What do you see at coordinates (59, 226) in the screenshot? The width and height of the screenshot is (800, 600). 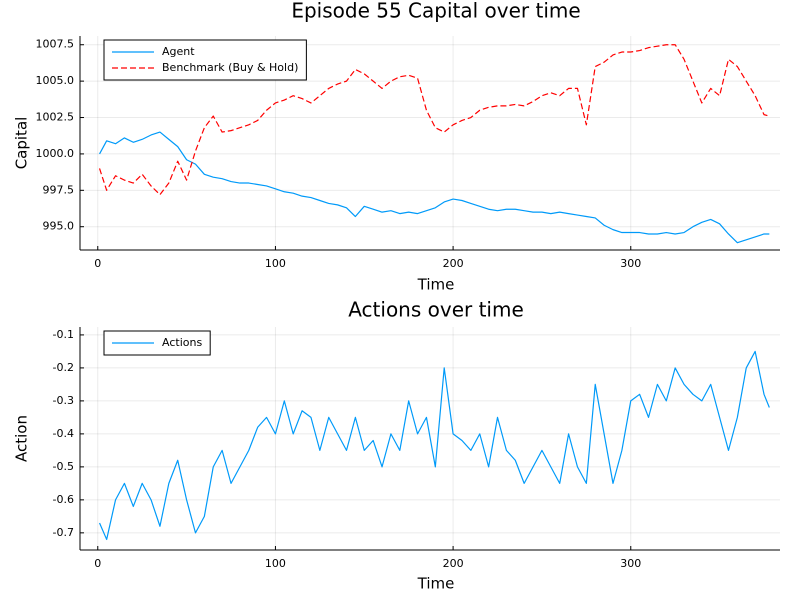 I see `y-tick-label: 995.0` at bounding box center [59, 226].